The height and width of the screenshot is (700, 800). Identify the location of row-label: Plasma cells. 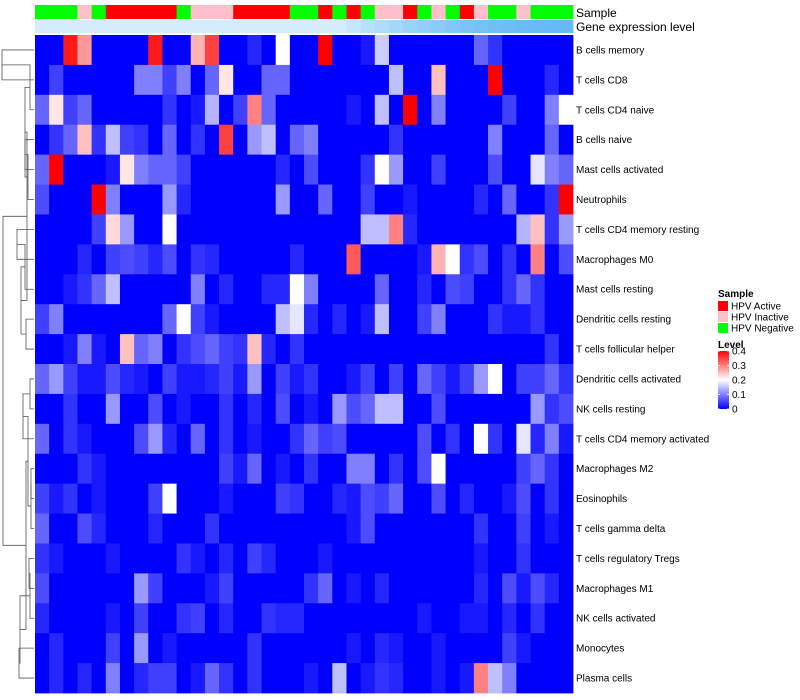
(604, 679).